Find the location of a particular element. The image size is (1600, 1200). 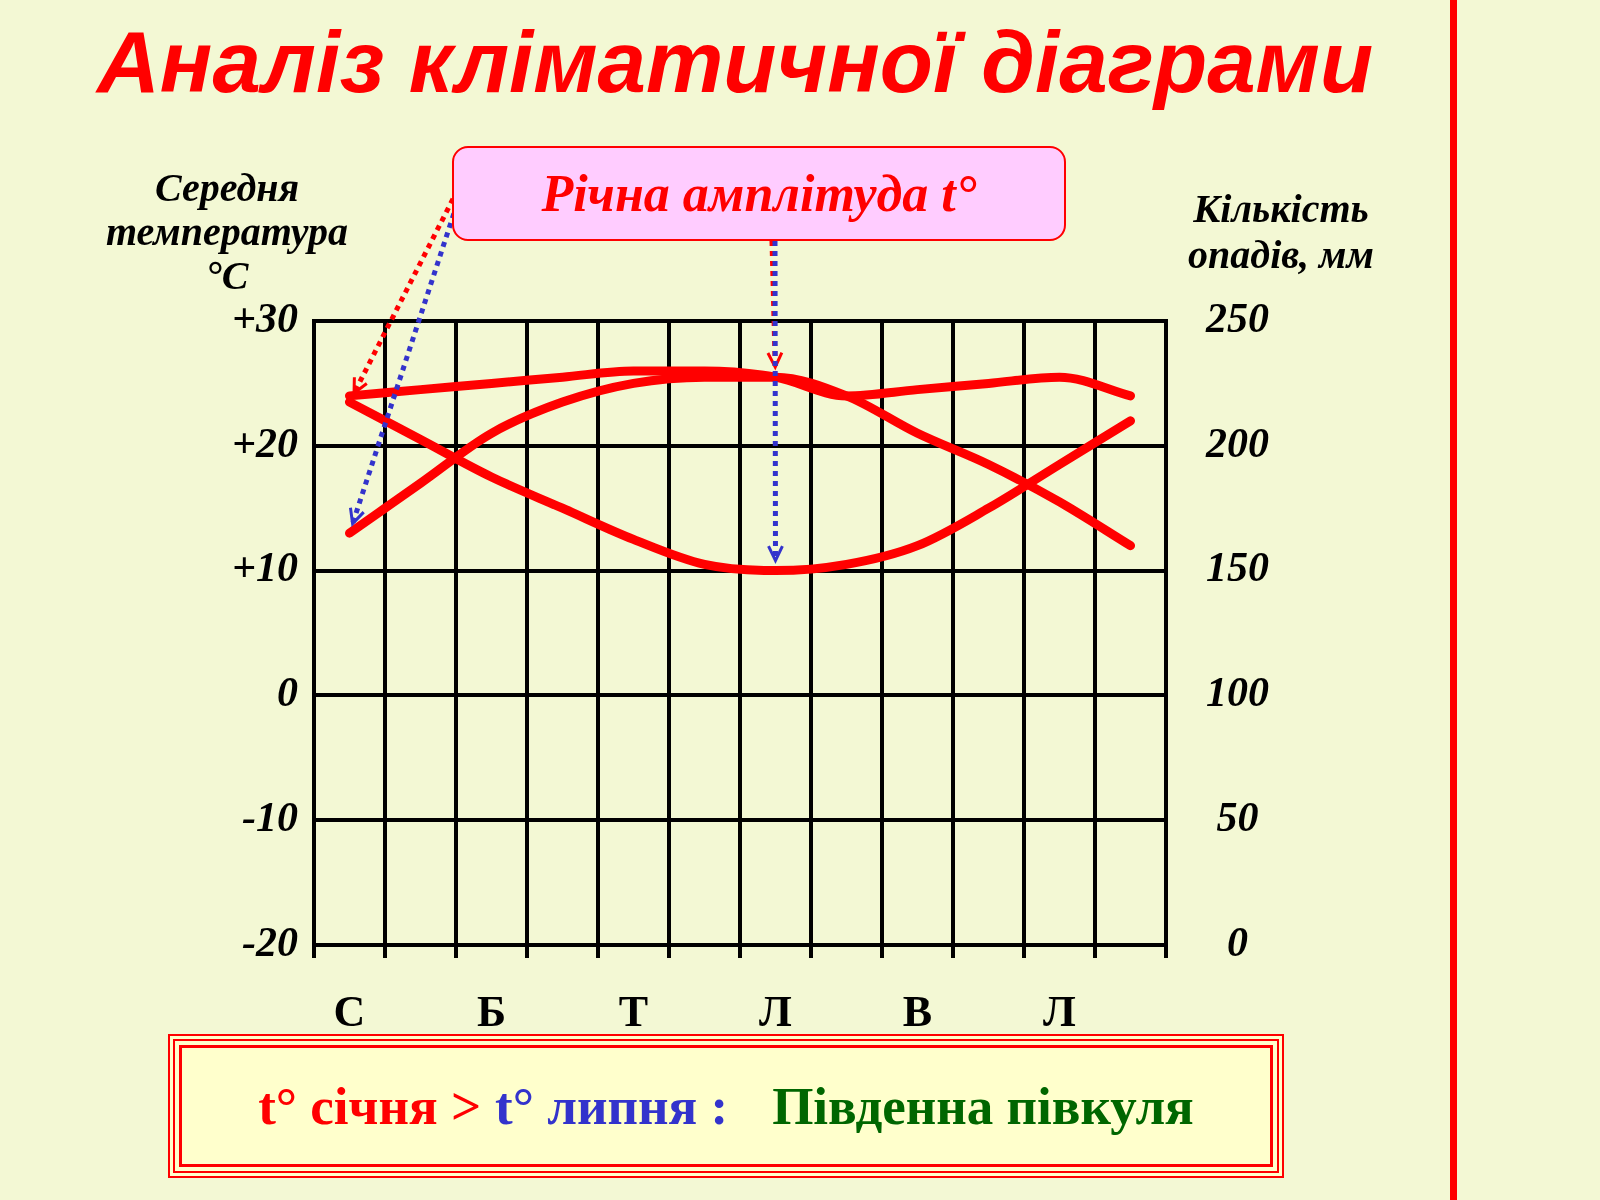

note-box: t° січня > t° липня : Південна півкуля is located at coordinates (726, 1106).